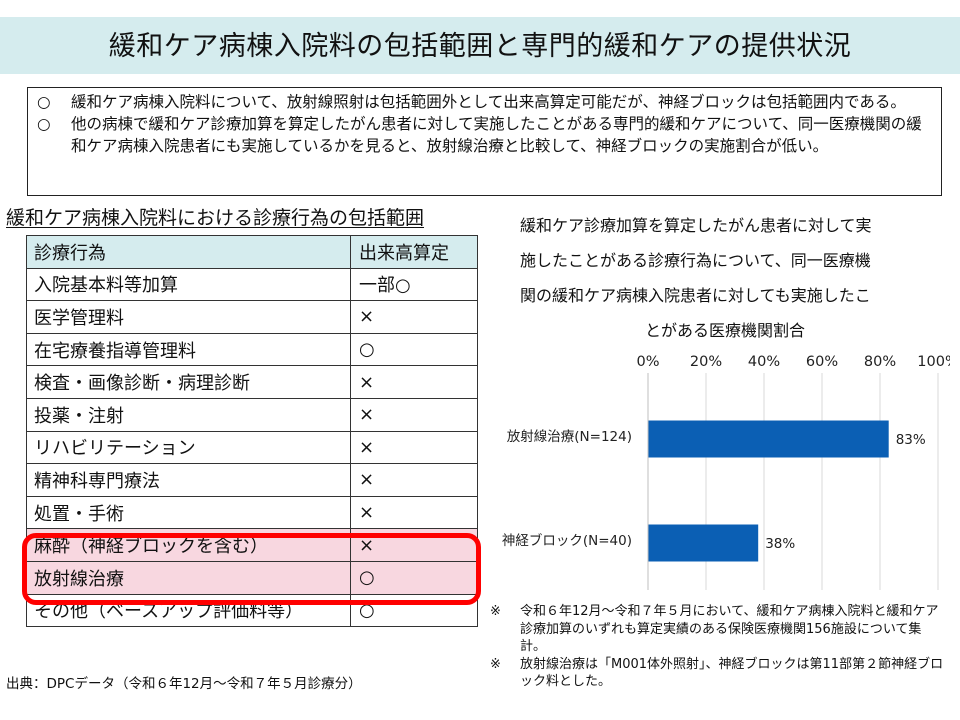  I want to click on page-title: 緩和ケア病棟入院料の包括範囲と専門的緩和ケアの提供状況, so click(480, 46).